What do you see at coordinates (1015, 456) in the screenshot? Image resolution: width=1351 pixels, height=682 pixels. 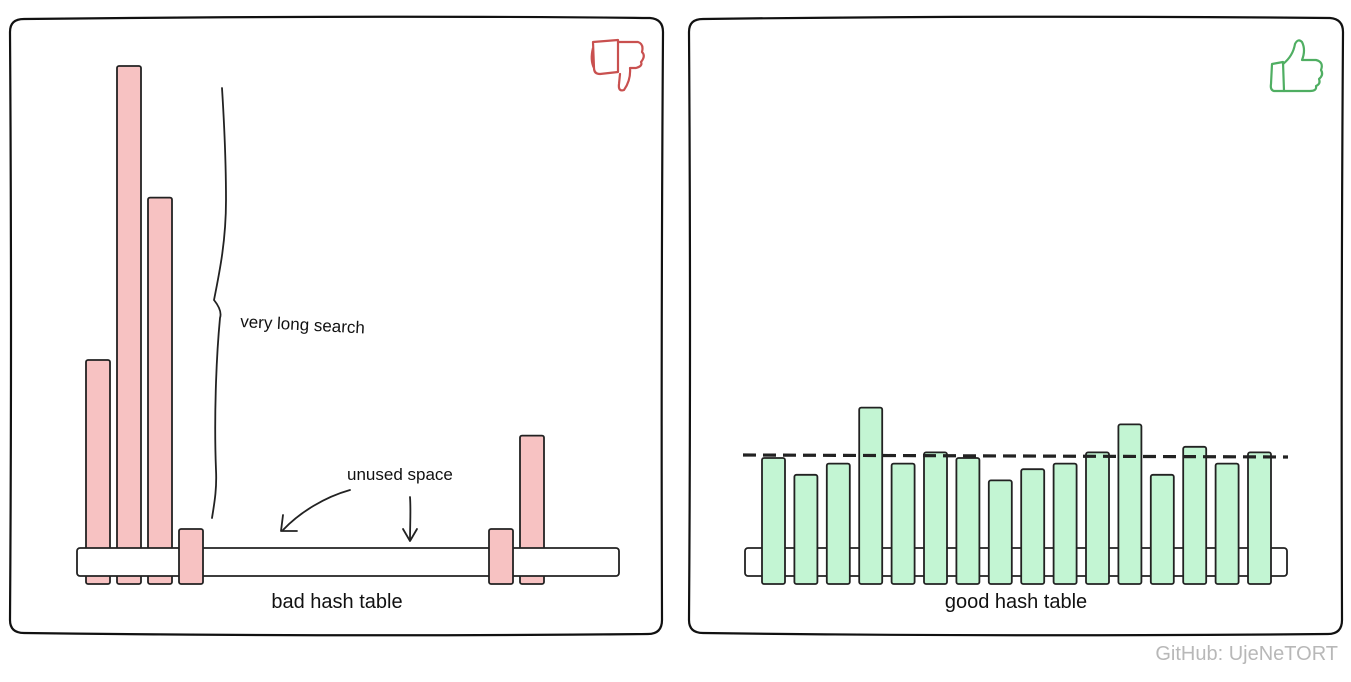 I see `average-chain-line` at bounding box center [1015, 456].